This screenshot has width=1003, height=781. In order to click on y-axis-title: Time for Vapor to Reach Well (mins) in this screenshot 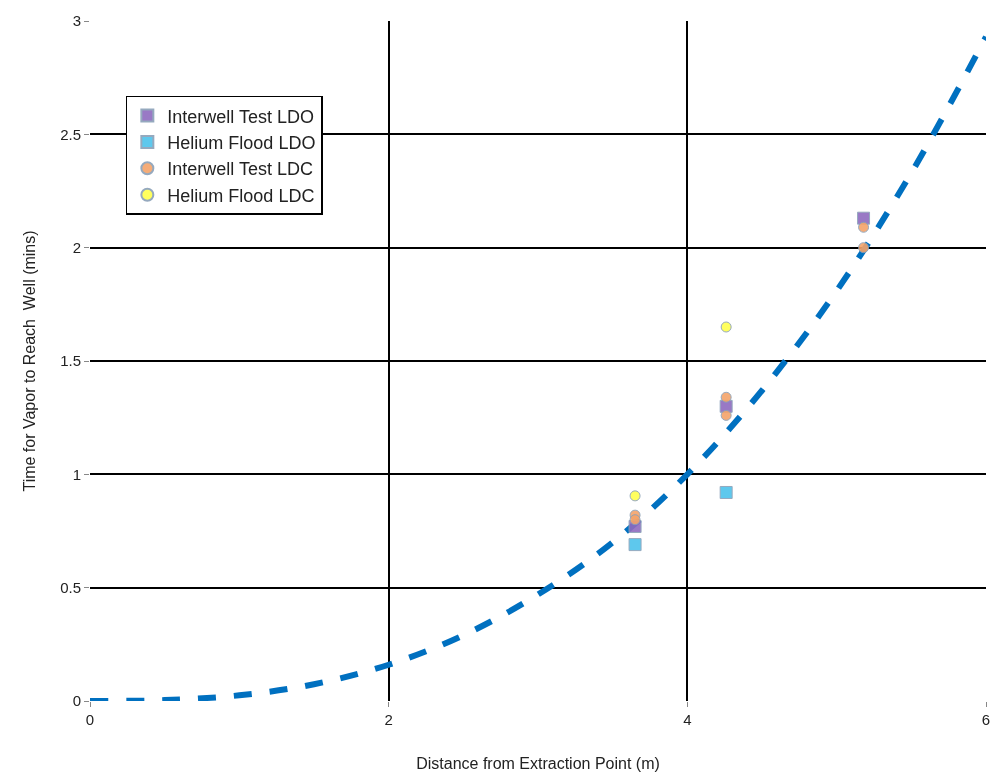, I will do `click(30, 361)`.